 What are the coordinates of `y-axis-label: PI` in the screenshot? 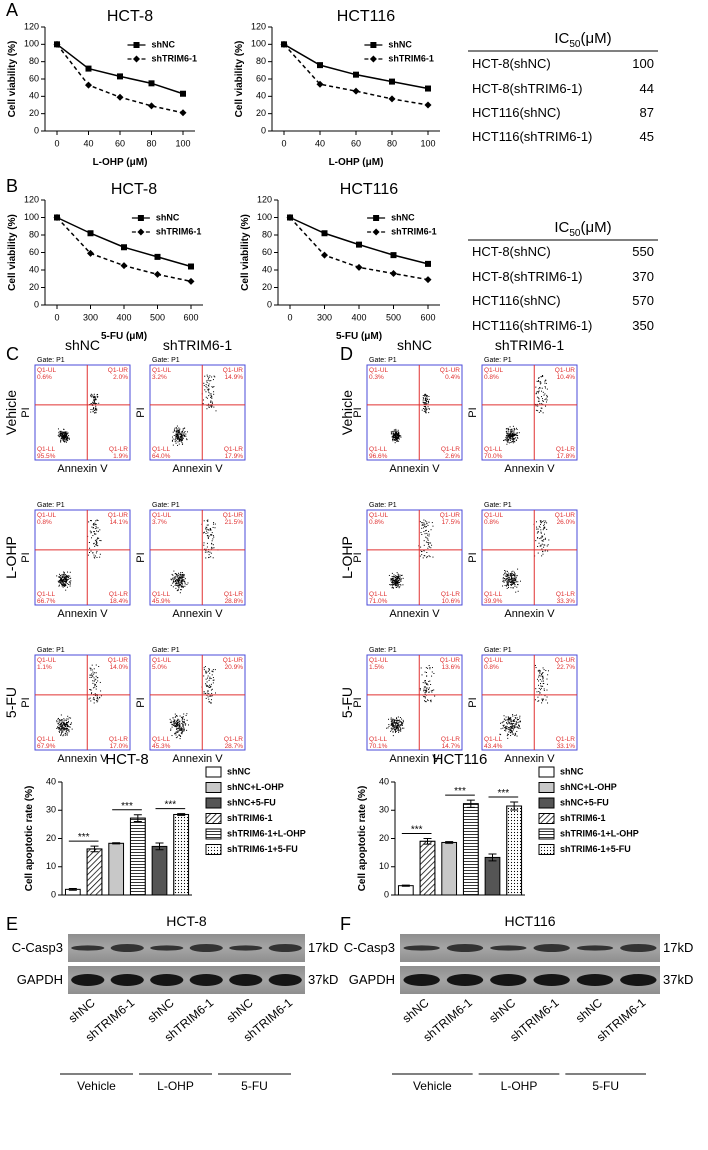 It's located at (141, 702).